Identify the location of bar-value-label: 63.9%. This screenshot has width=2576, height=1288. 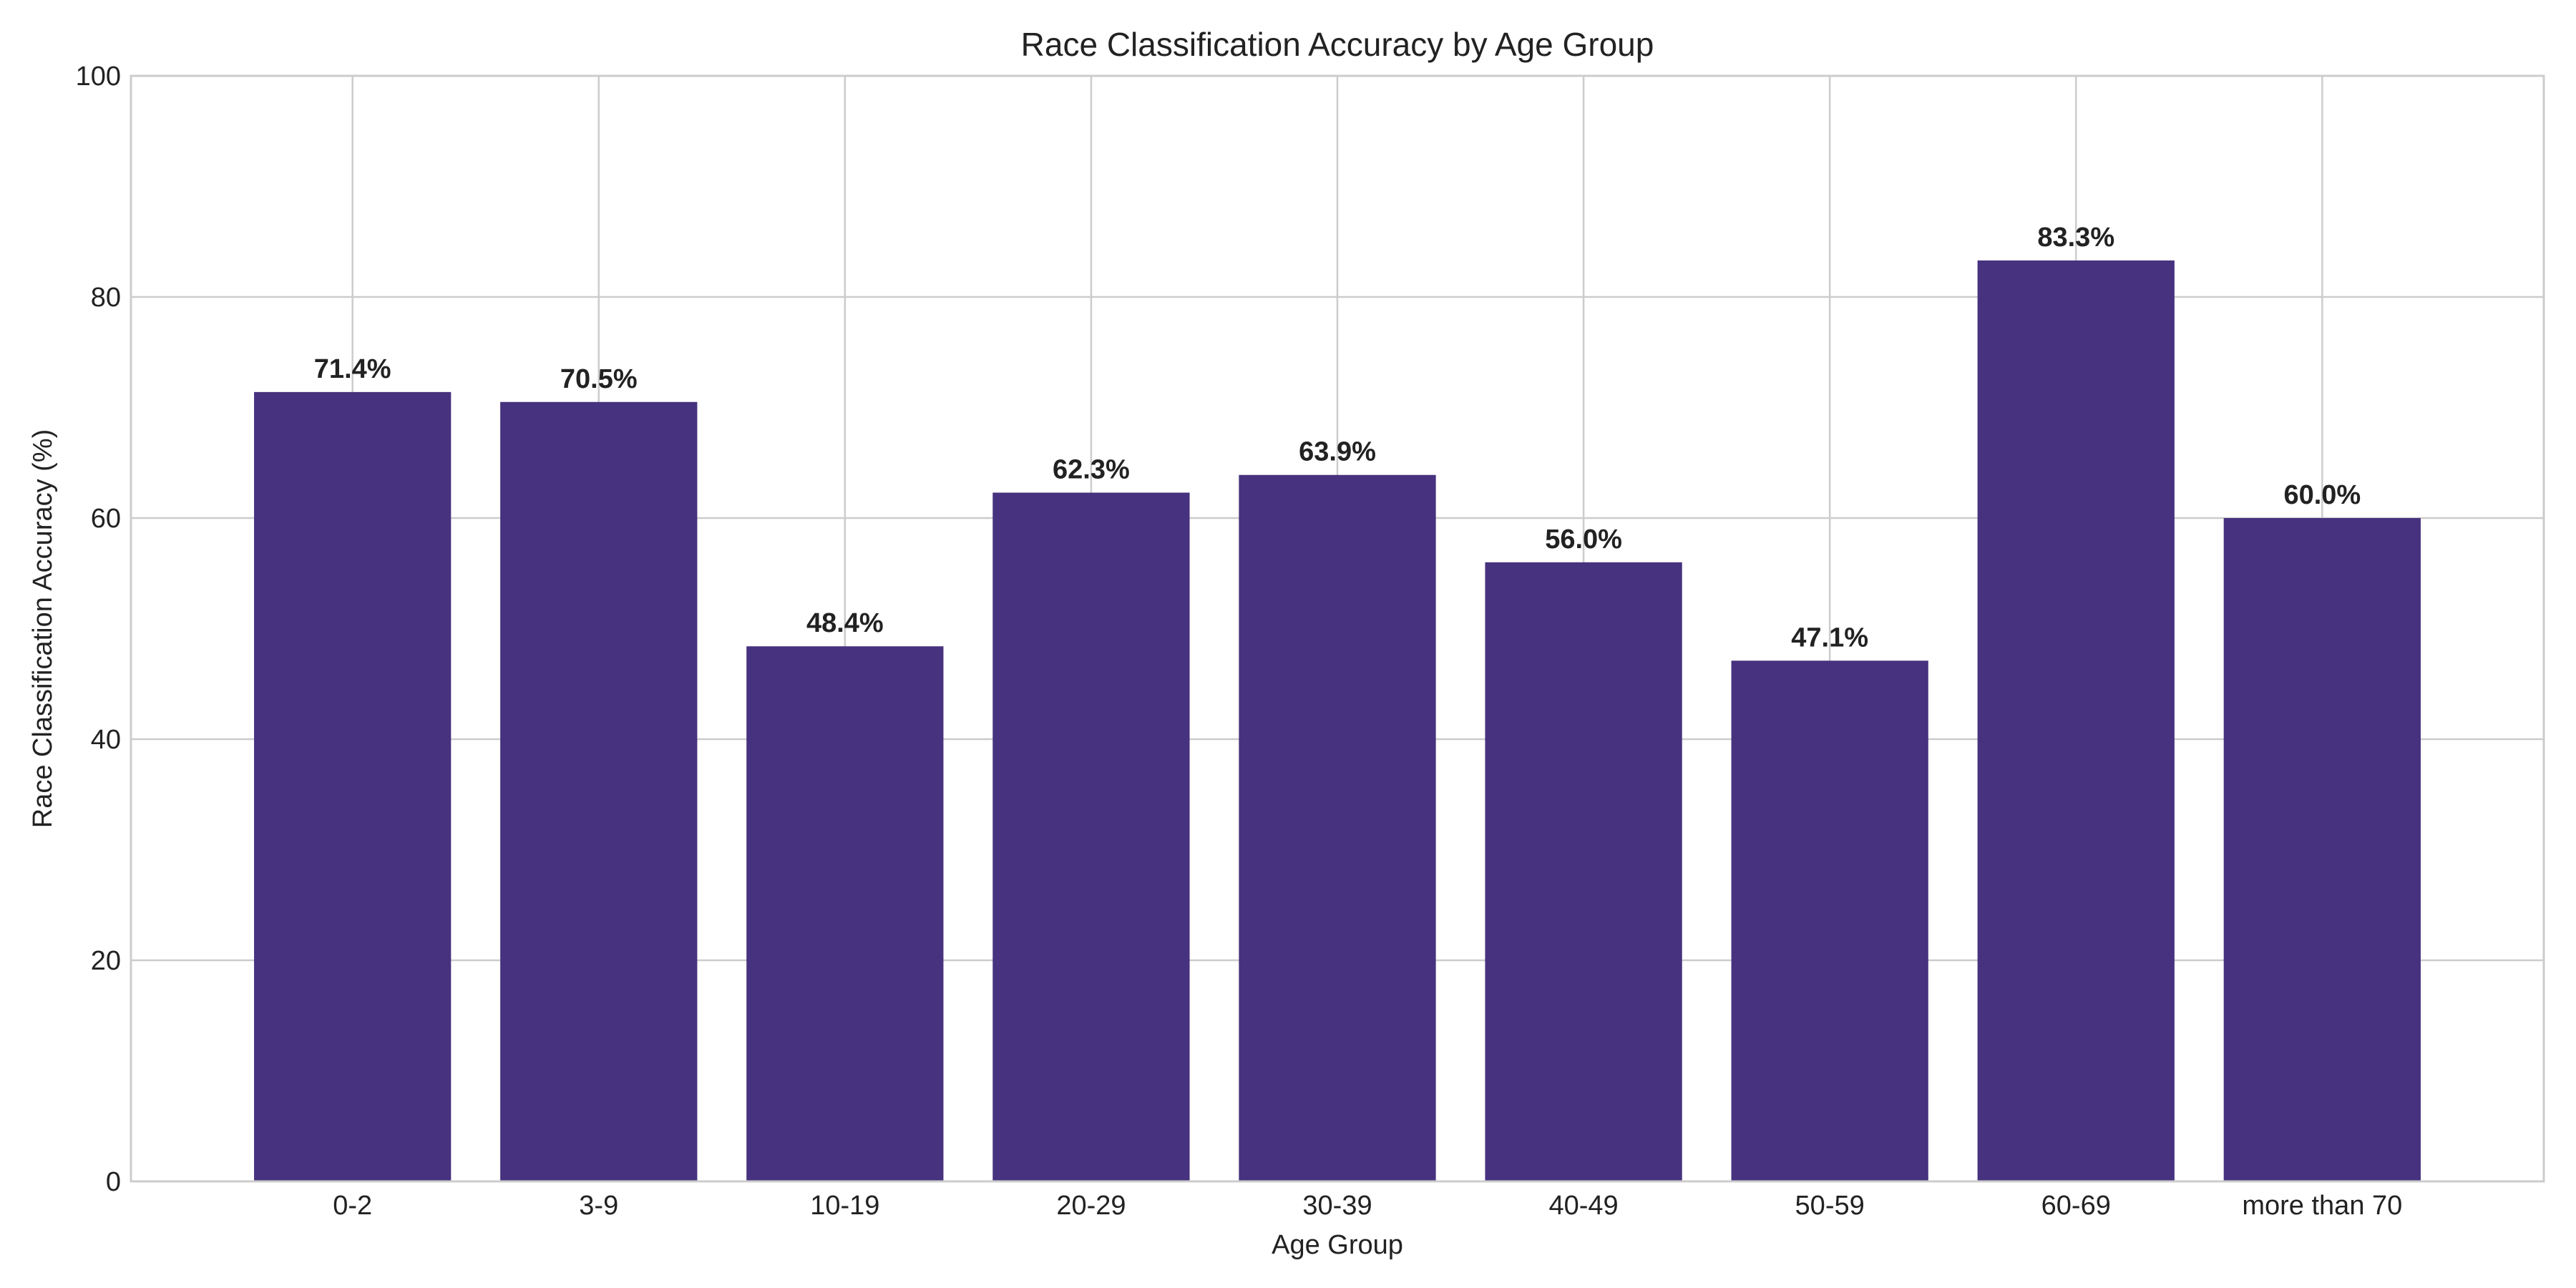
(1337, 452).